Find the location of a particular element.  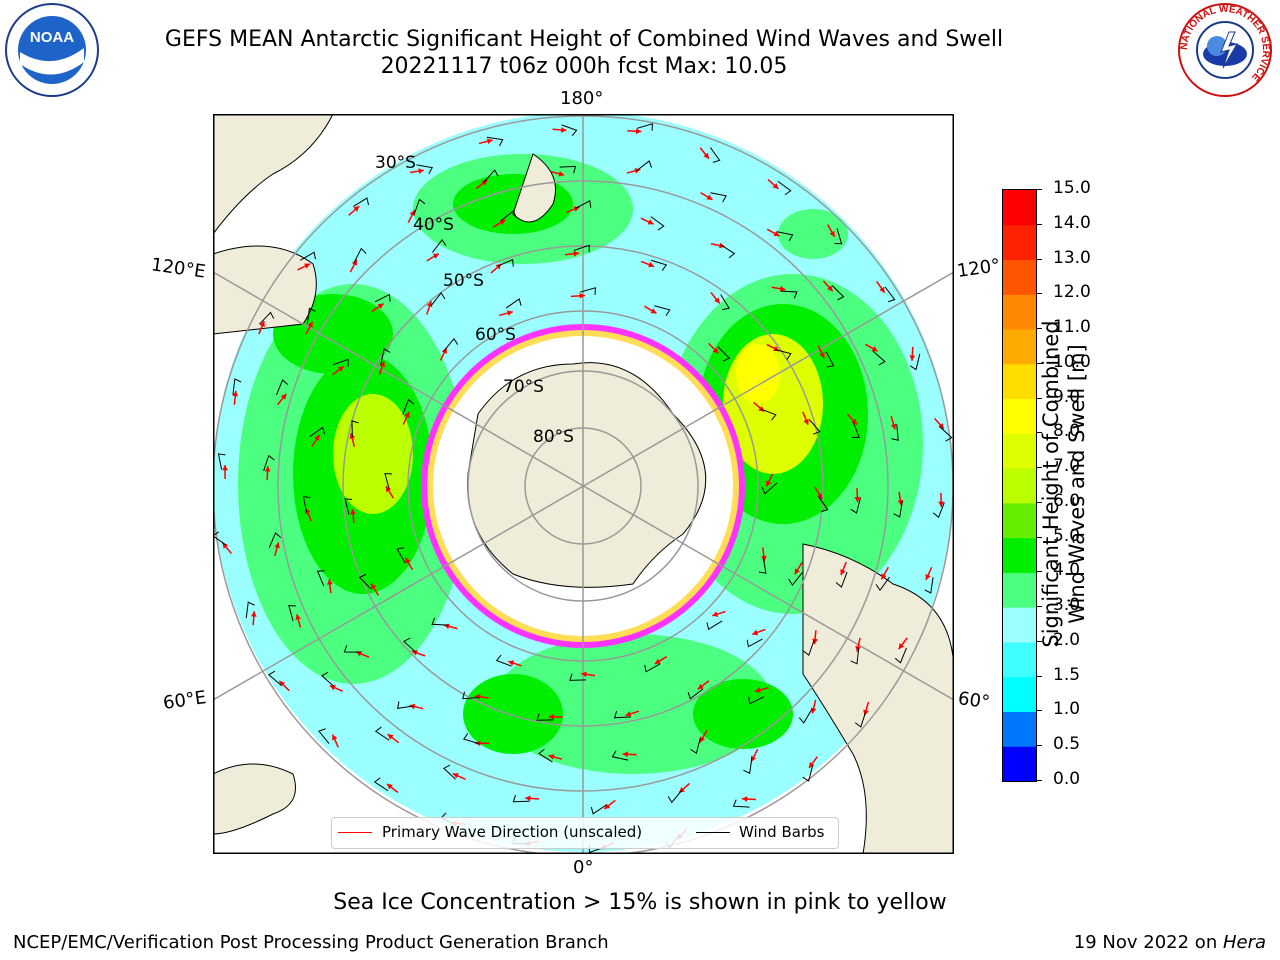

colorbar-tick-label: 0.5 is located at coordinates (1067, 744).